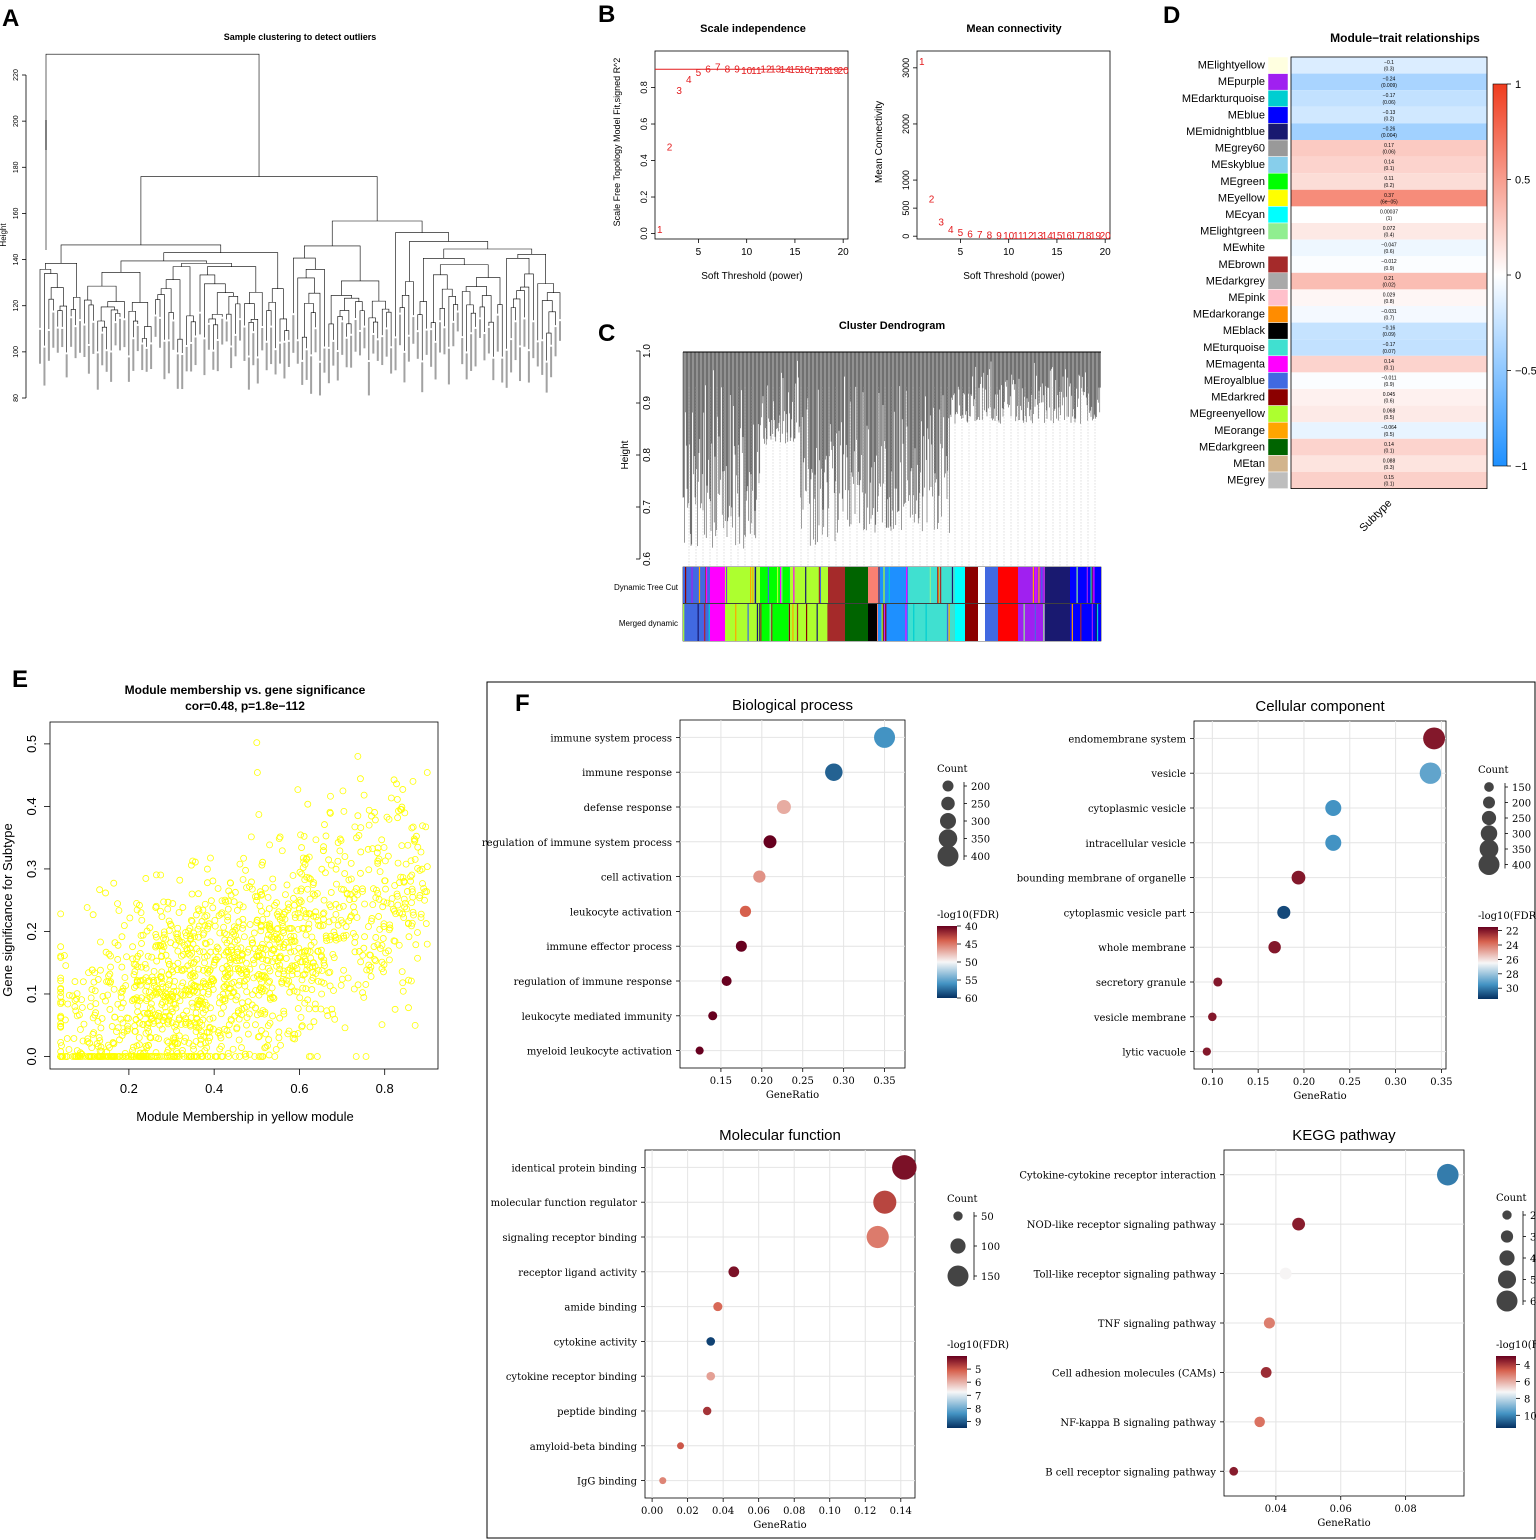 The image size is (1536, 1540). I want to click on color-legend-bar, so click(957, 1392).